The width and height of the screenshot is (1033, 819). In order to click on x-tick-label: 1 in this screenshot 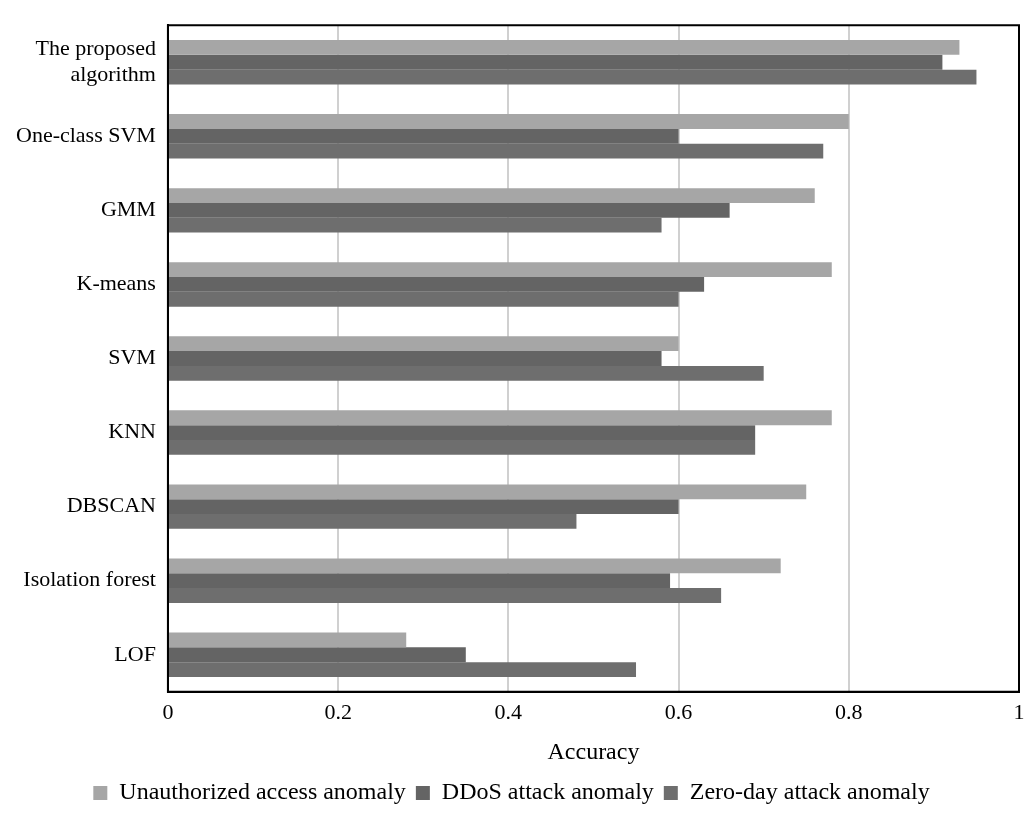, I will do `click(1019, 711)`.